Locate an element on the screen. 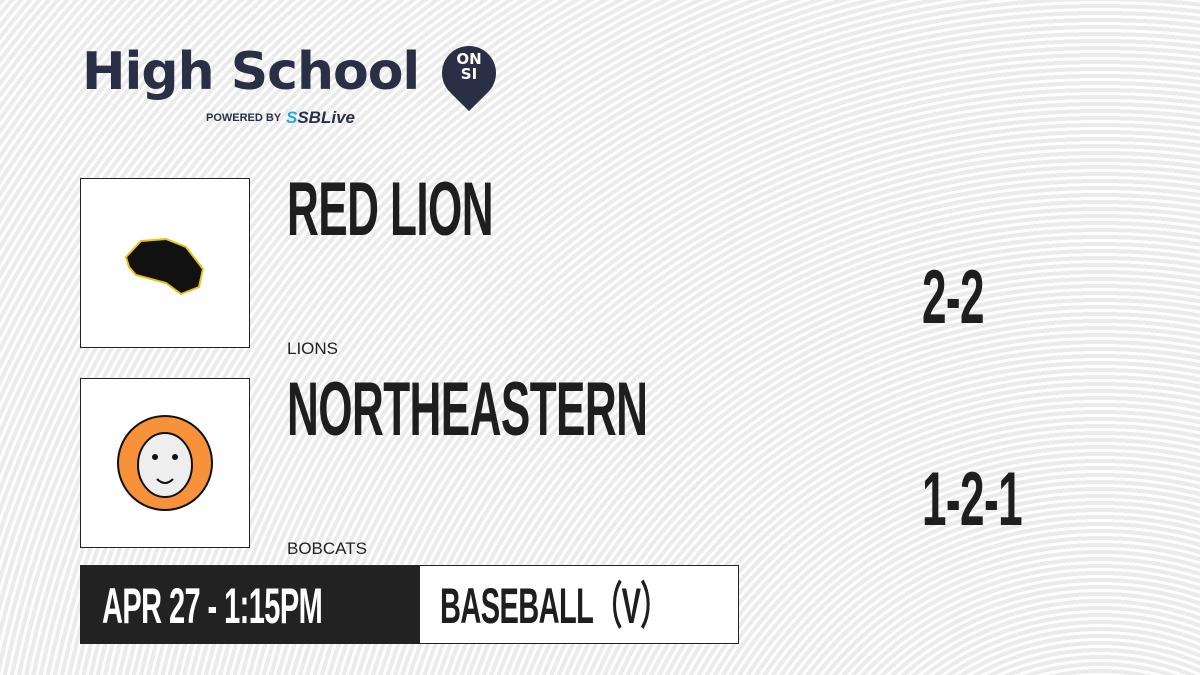 The image size is (1200, 675). team-logo-northeastern is located at coordinates (165, 463).